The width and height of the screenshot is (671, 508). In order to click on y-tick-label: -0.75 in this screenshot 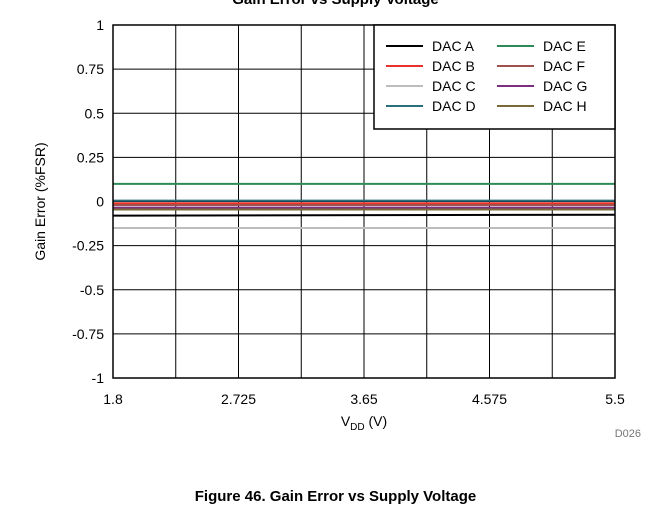, I will do `click(88, 334)`.